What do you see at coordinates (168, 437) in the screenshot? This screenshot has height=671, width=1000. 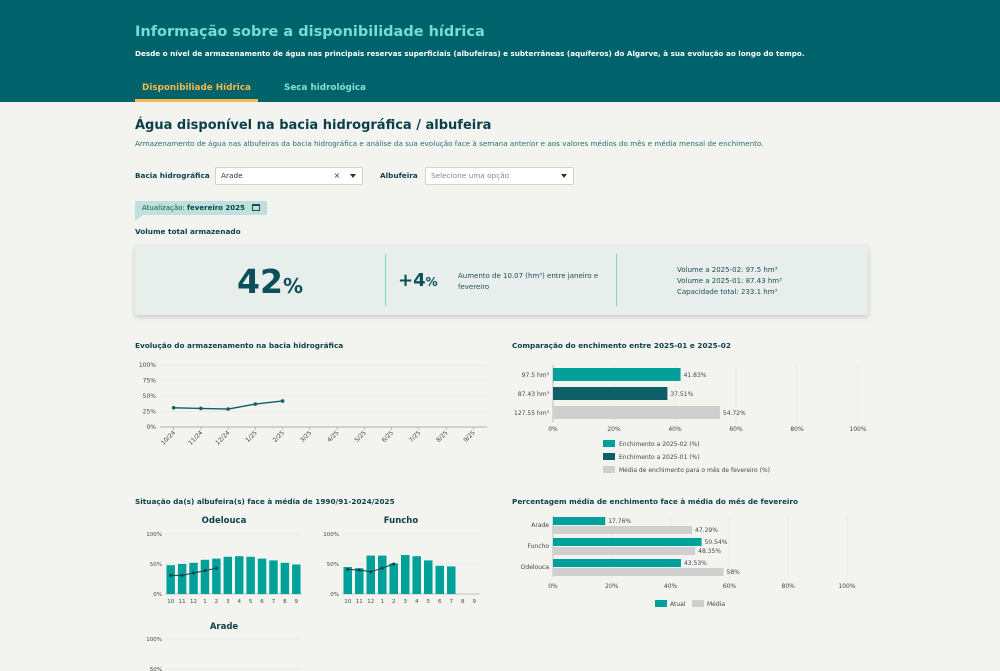 I see `x-tick-label: 10/24` at bounding box center [168, 437].